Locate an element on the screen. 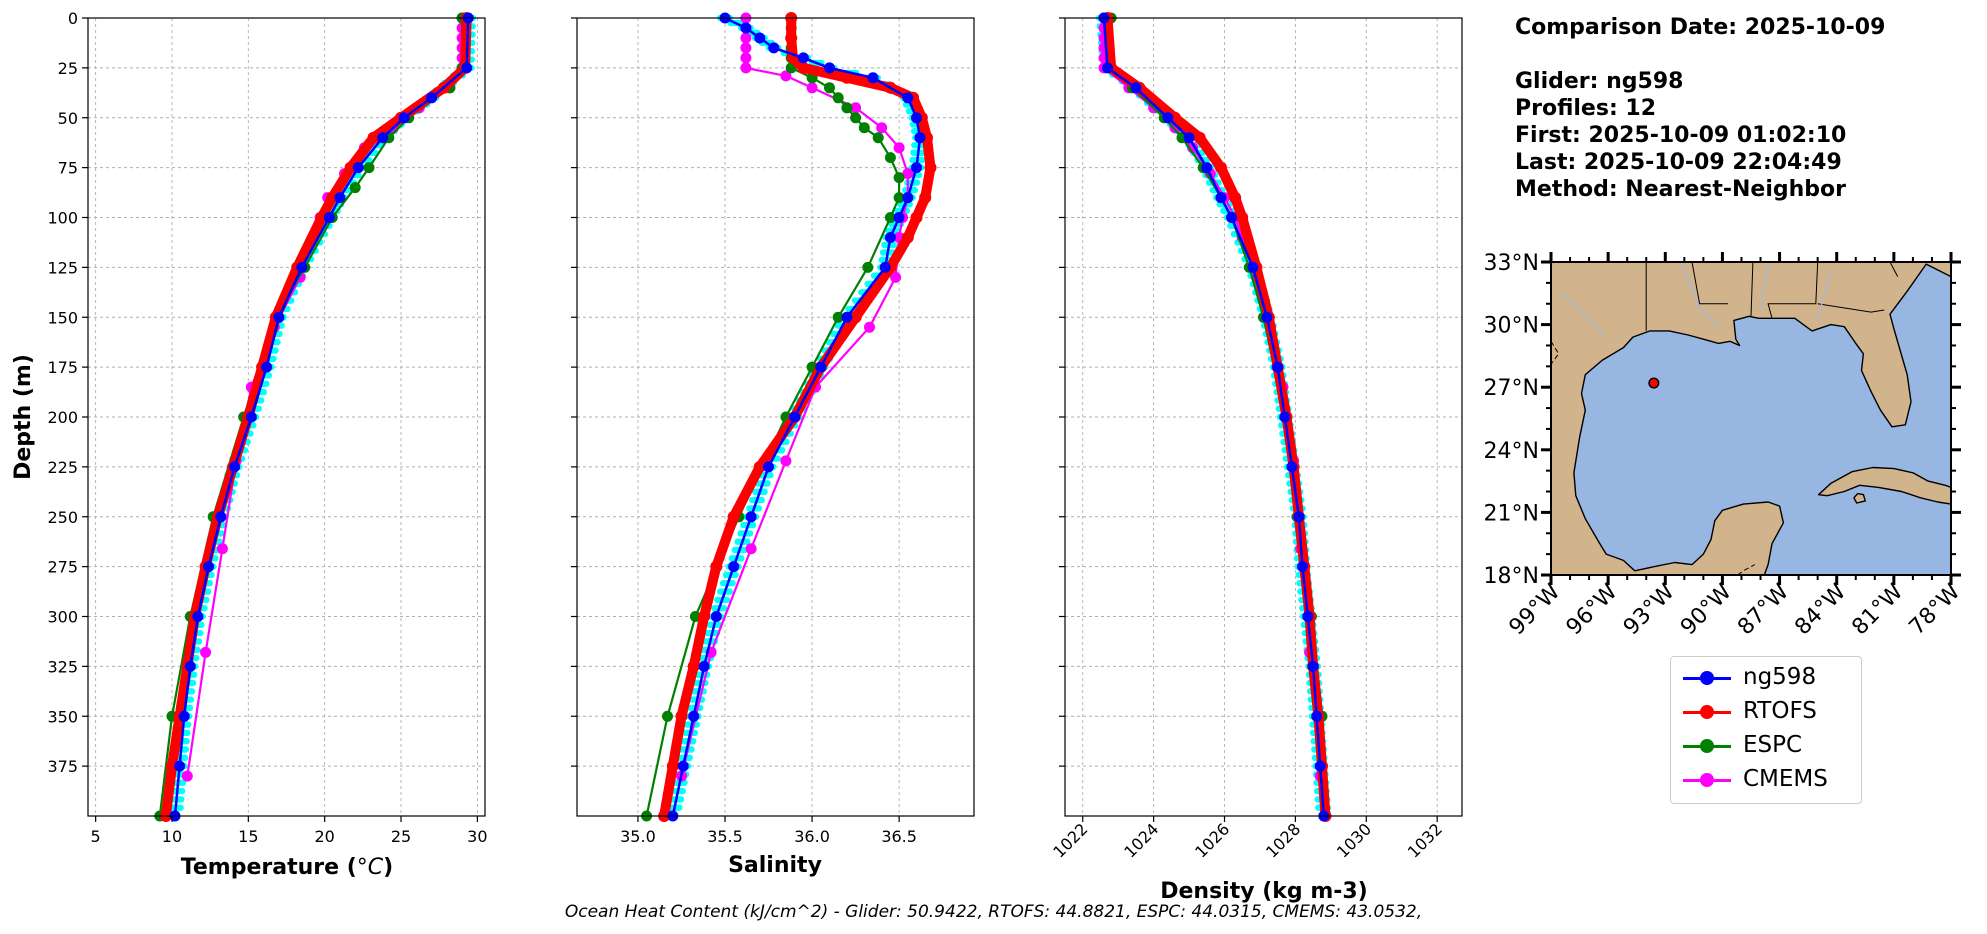  panel-1-series is located at coordinates (789, 417).